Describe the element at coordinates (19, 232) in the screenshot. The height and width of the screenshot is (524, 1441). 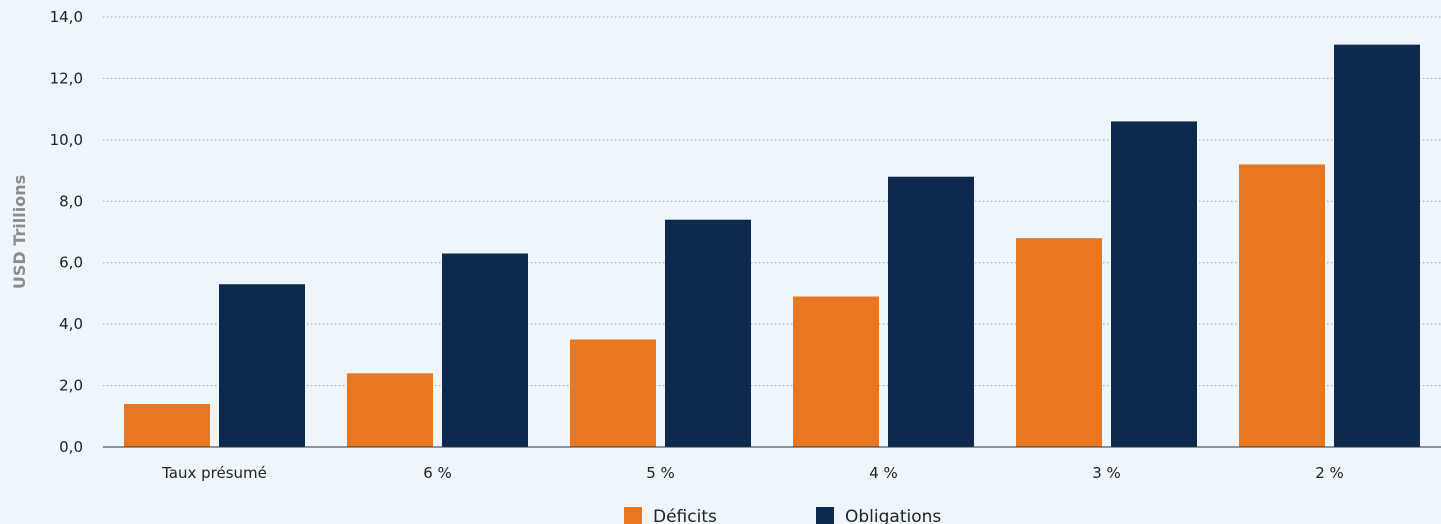
I see `y-axis-label: USD Trillions` at that location.